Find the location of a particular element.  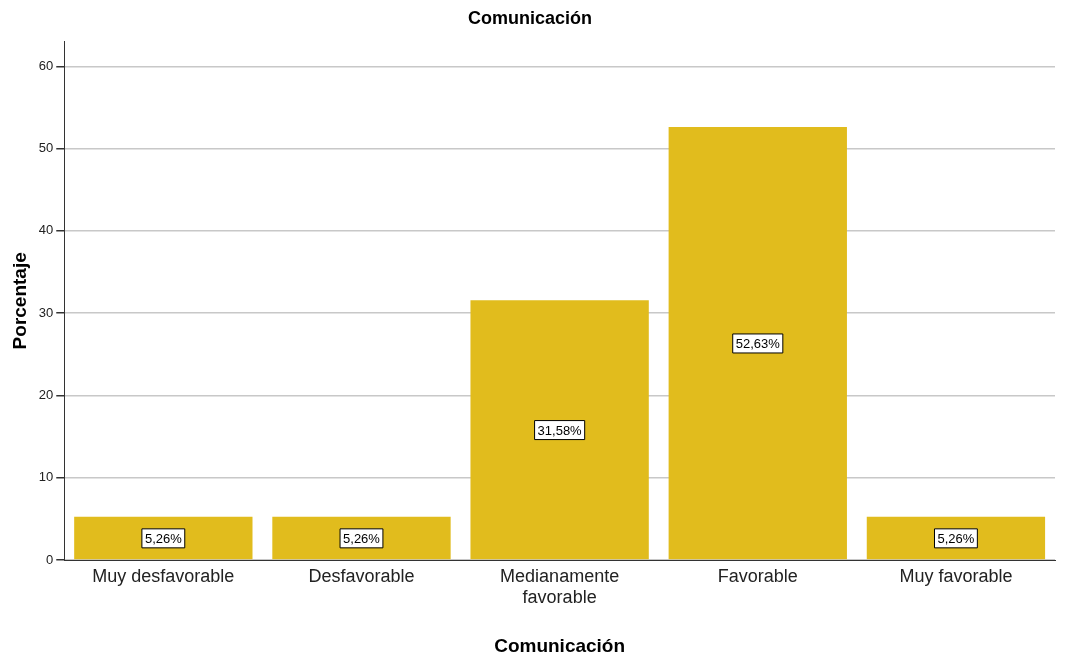

chart-title: Comunicación is located at coordinates (530, 17).